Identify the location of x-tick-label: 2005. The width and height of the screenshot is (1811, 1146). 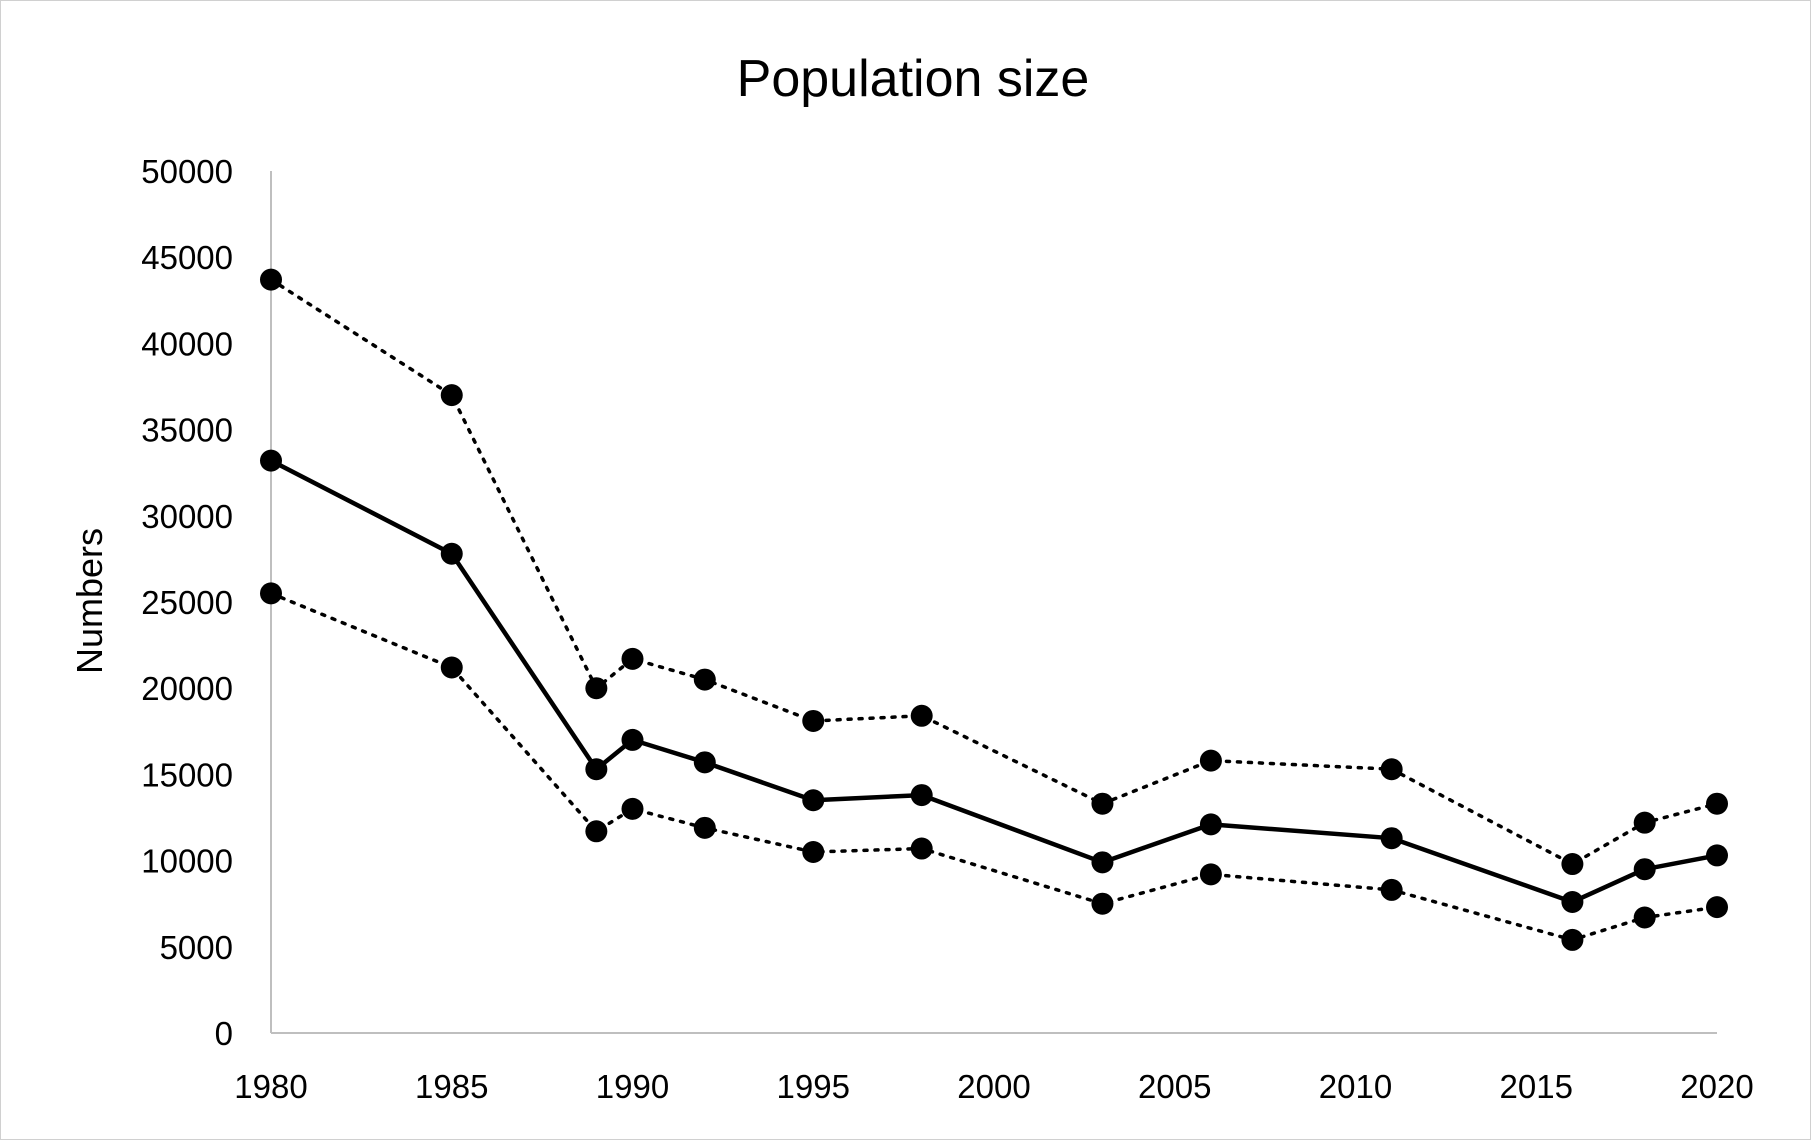
(1174, 1086).